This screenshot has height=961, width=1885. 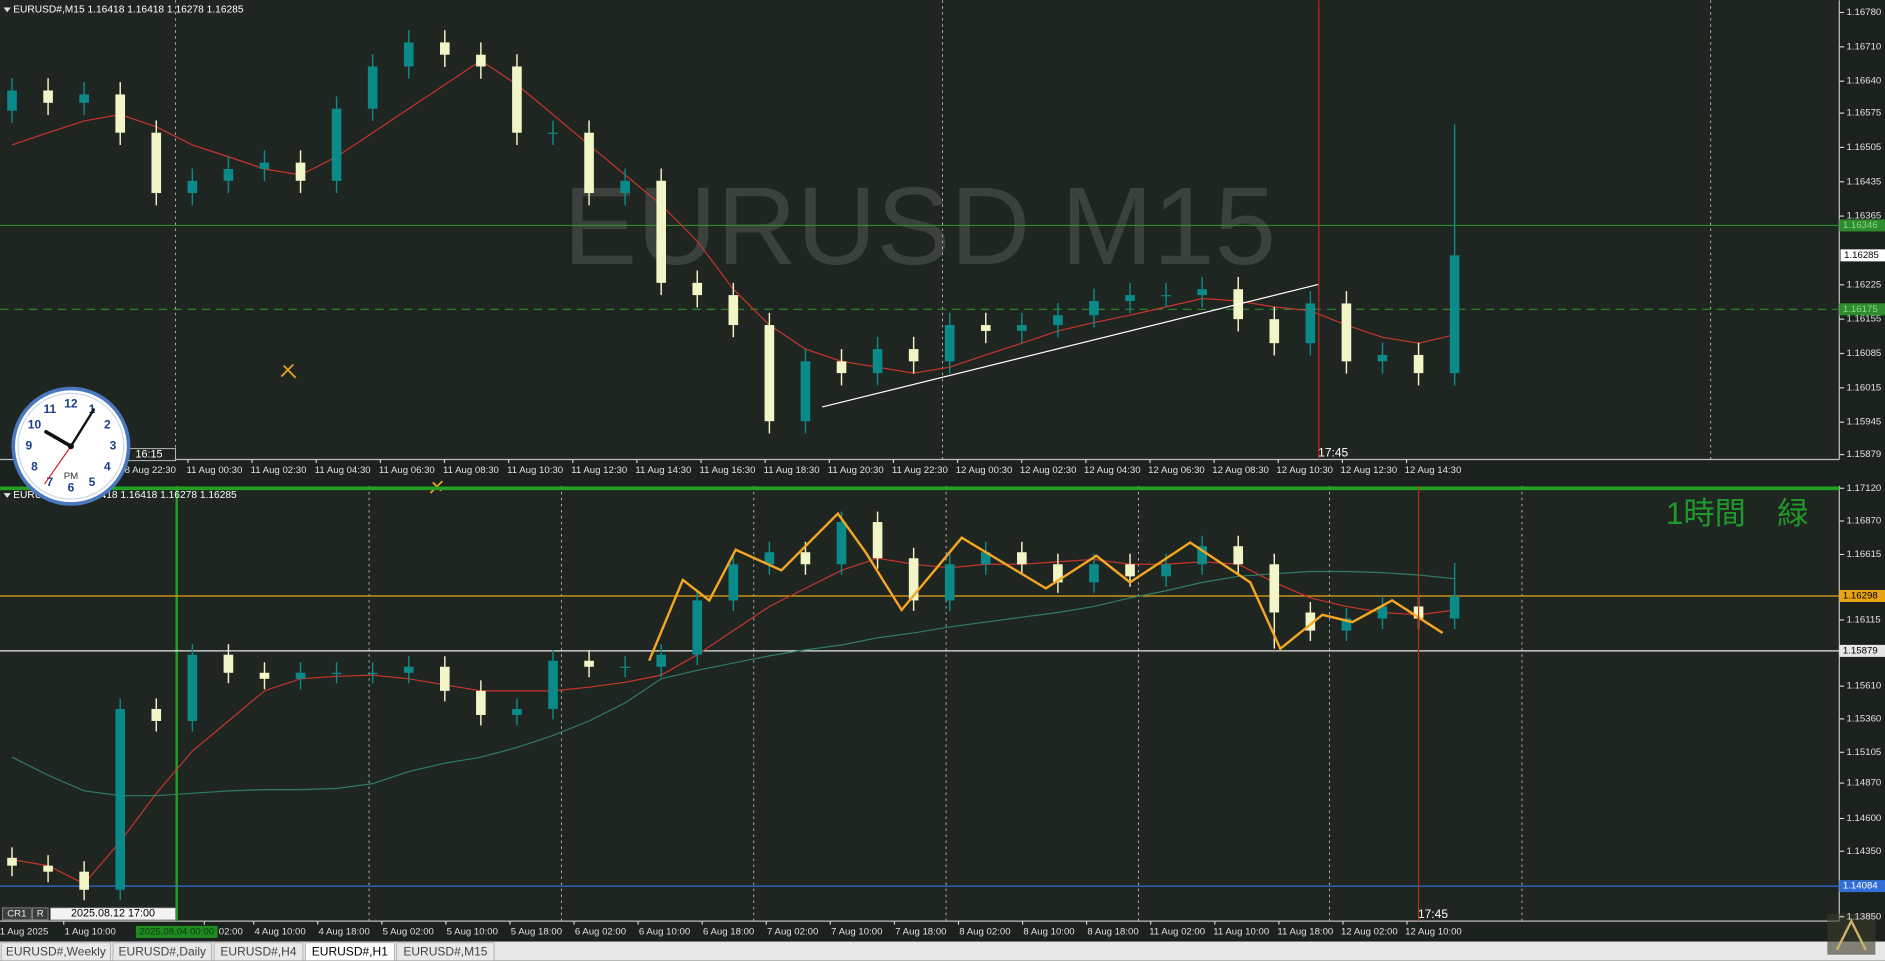 What do you see at coordinates (1864, 422) in the screenshot?
I see `price-label: 1.15945` at bounding box center [1864, 422].